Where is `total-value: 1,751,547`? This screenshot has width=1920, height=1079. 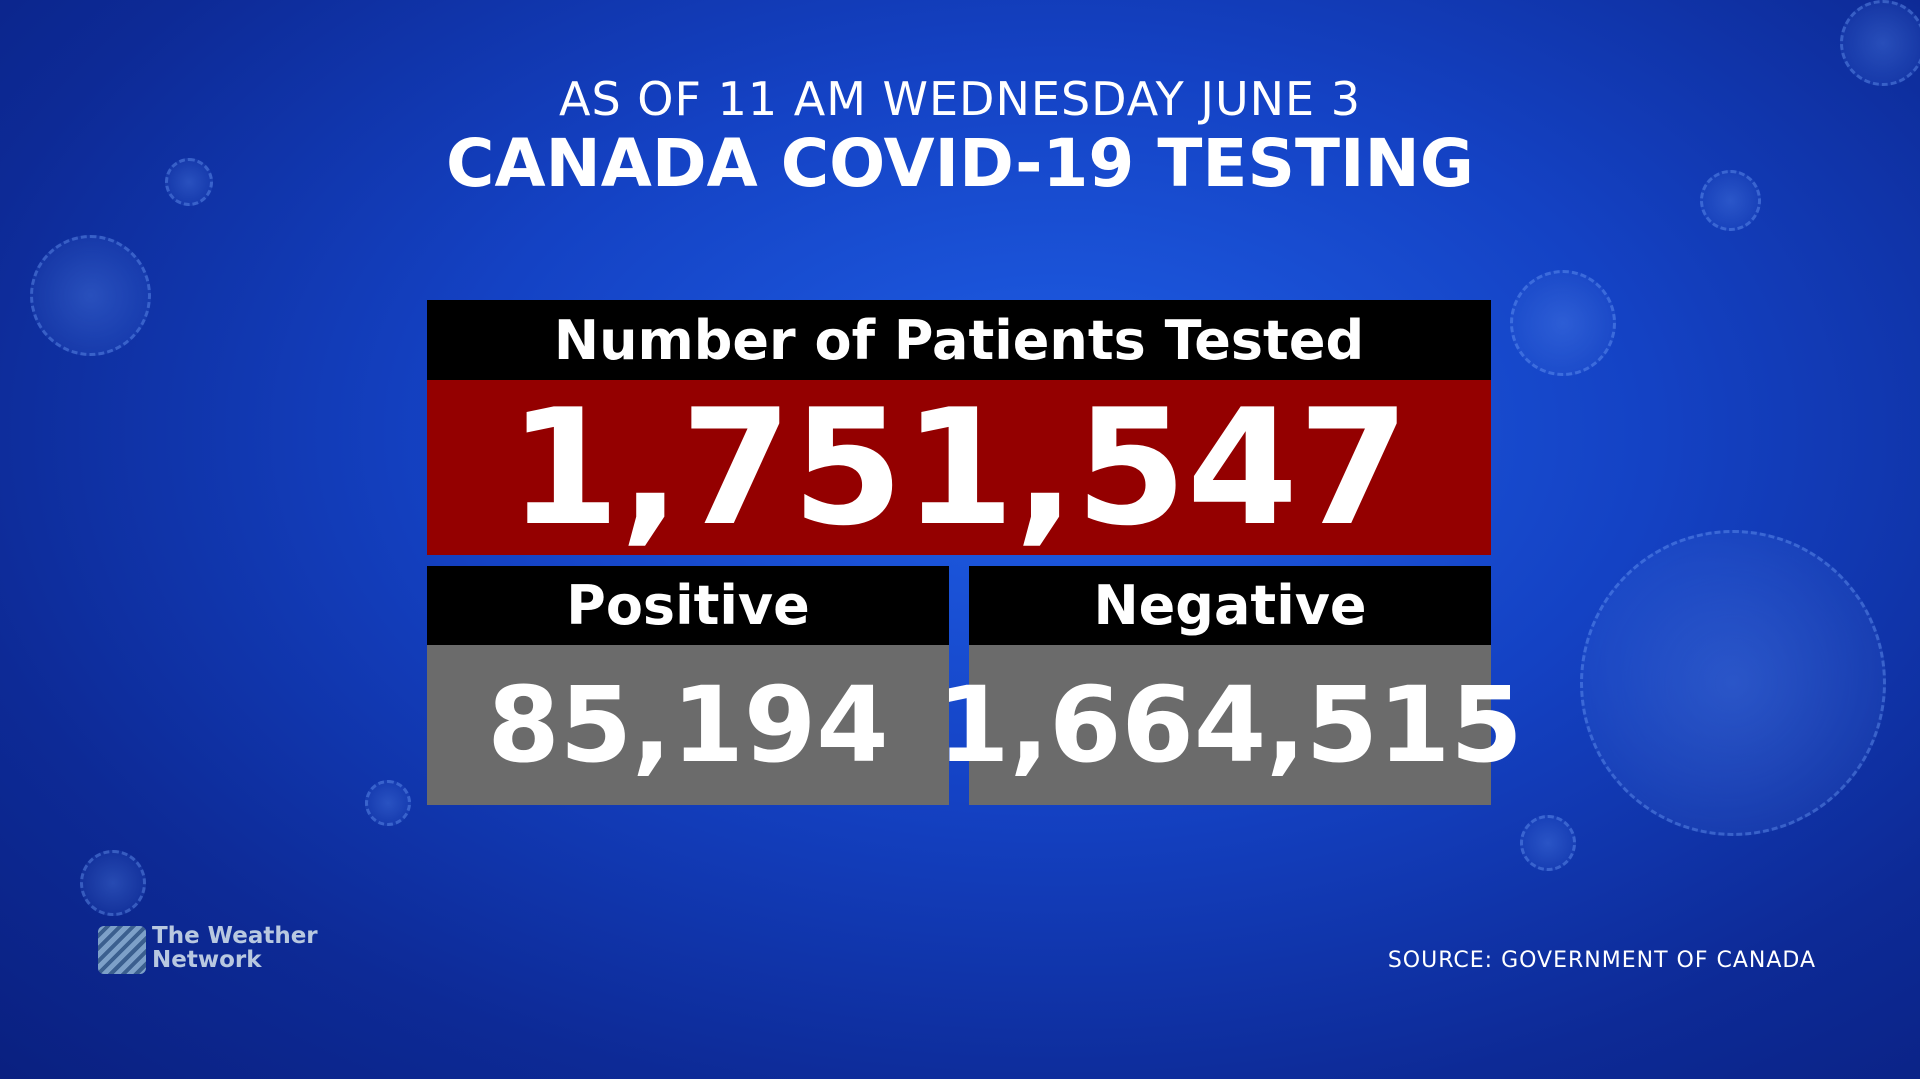
total-value: 1,751,547 is located at coordinates (959, 467).